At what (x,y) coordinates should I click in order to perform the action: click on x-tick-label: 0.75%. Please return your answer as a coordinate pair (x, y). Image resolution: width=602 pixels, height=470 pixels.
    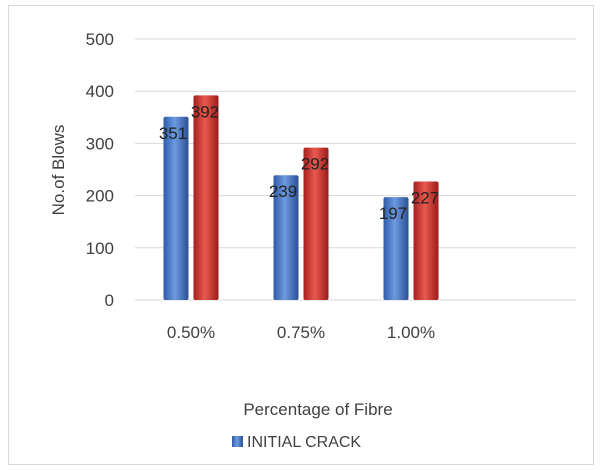
    Looking at the image, I should click on (301, 332).